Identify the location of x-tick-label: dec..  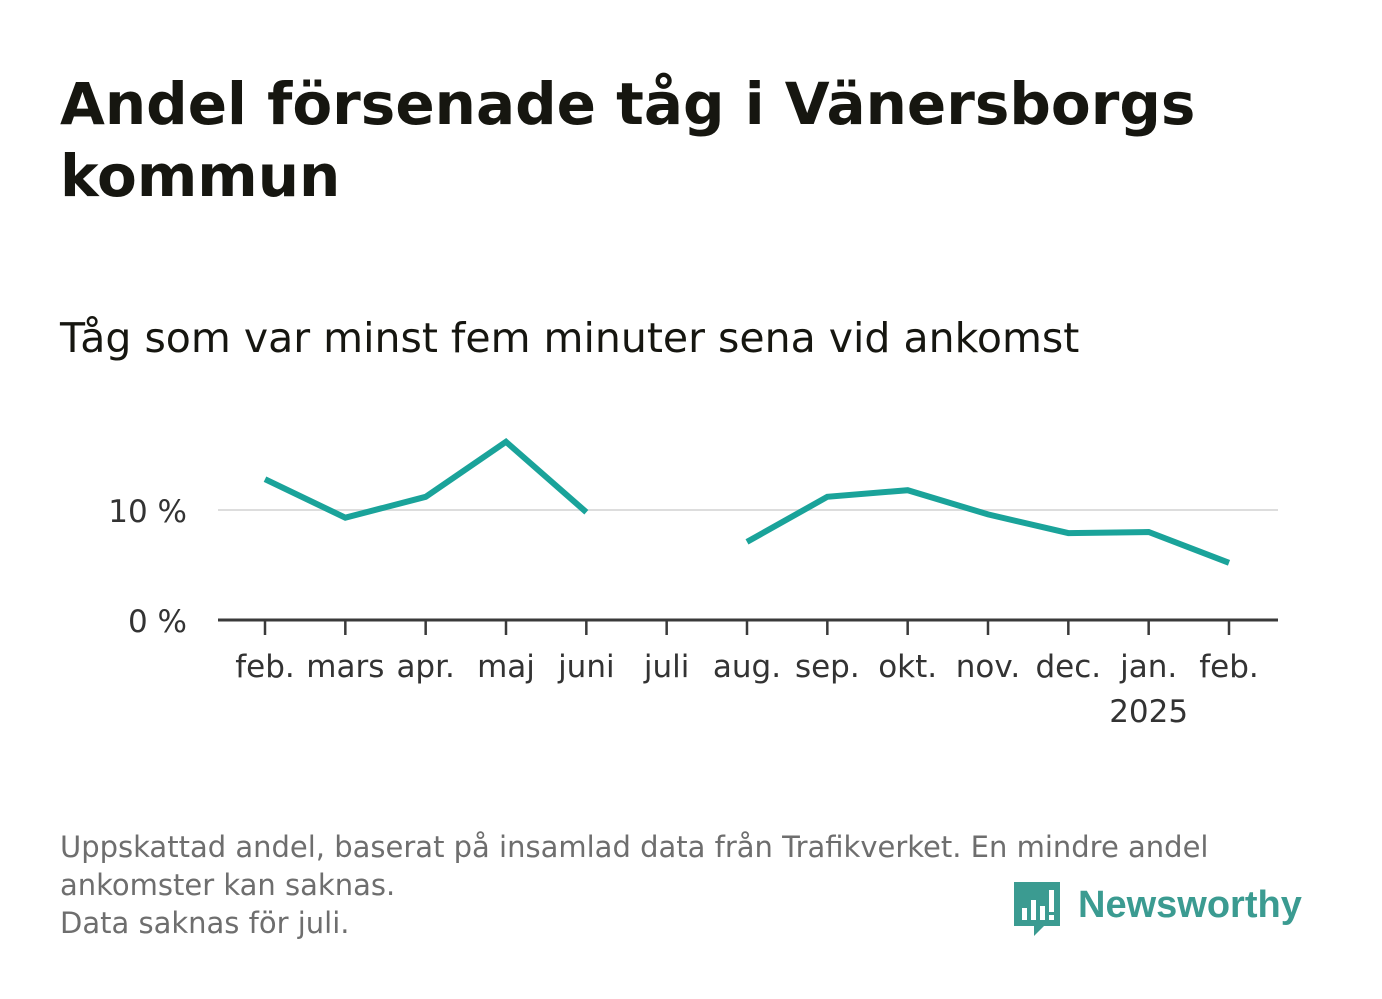
(1069, 667).